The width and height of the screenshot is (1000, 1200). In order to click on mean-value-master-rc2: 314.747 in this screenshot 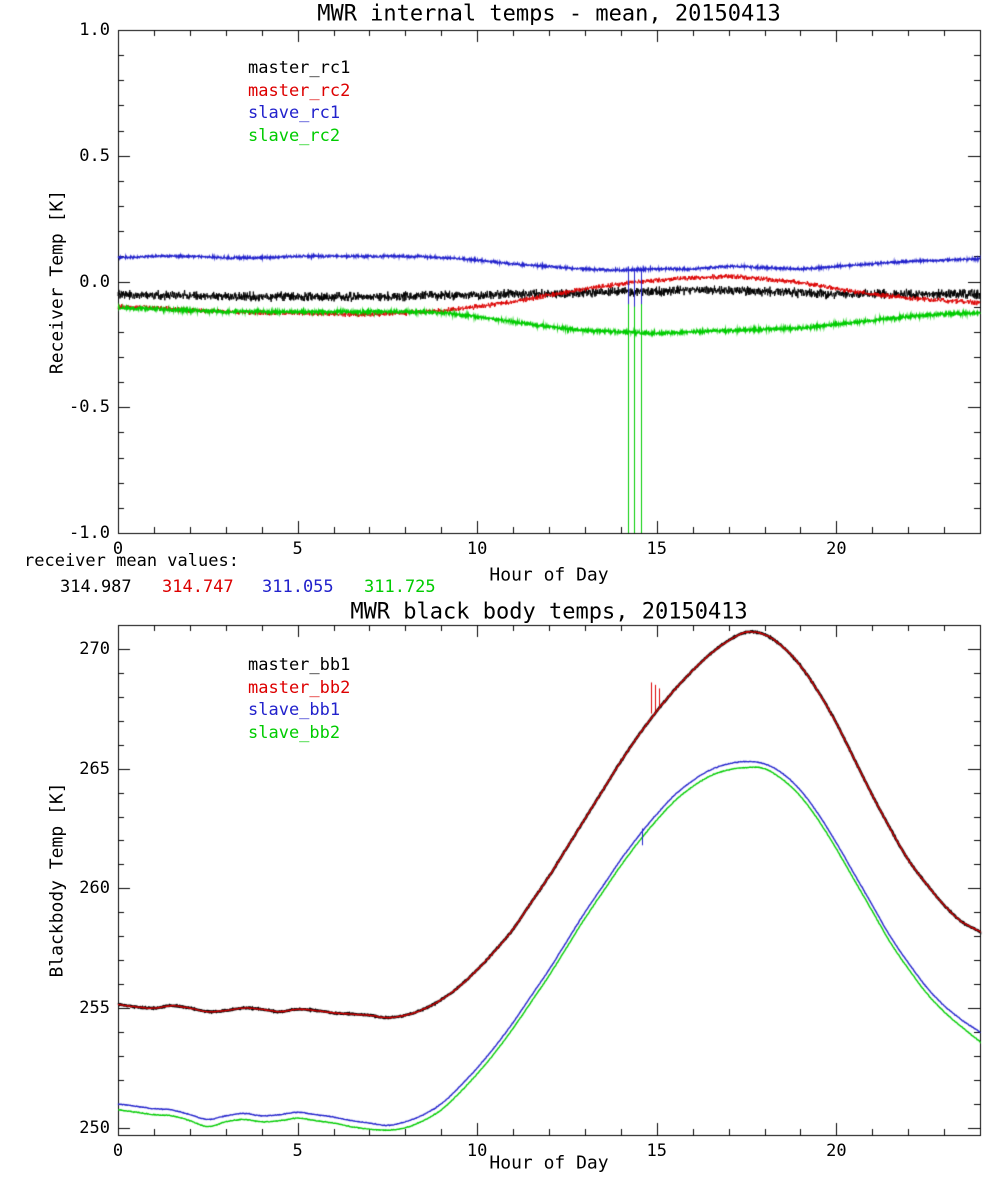, I will do `click(198, 587)`.